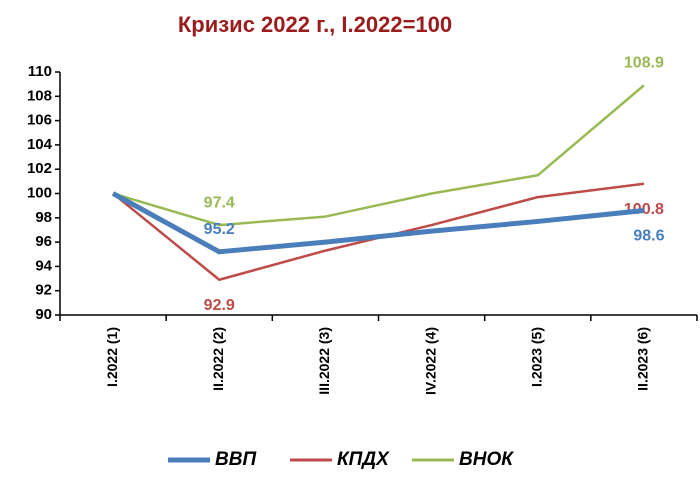 This screenshot has width=700, height=480. I want to click on data-label: 92.9, so click(219, 305).